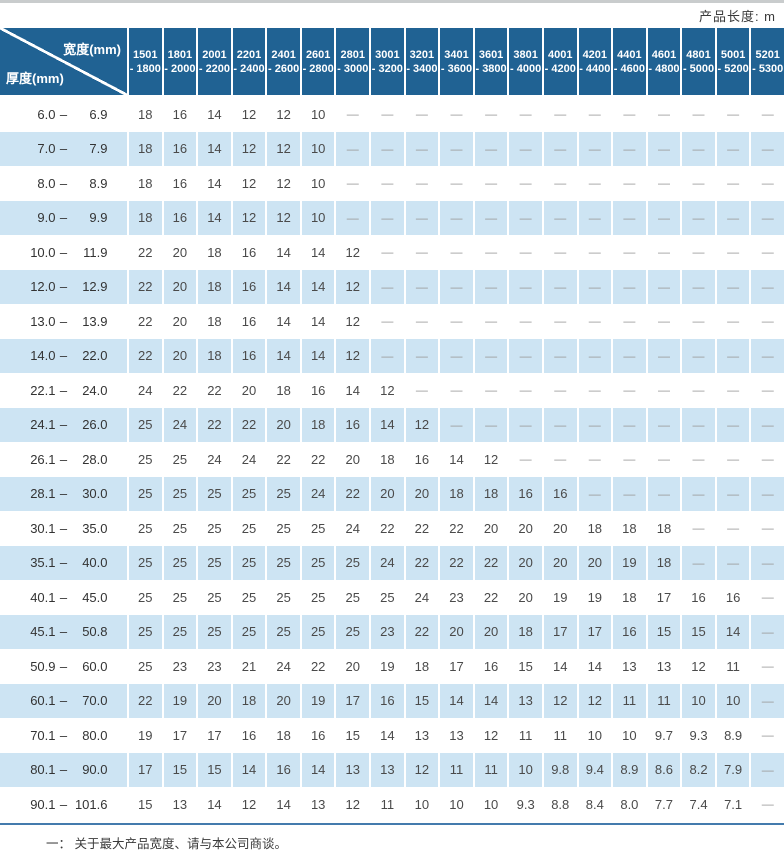  I want to click on thickness-range-label: 24.1–26.0, so click(63, 424).